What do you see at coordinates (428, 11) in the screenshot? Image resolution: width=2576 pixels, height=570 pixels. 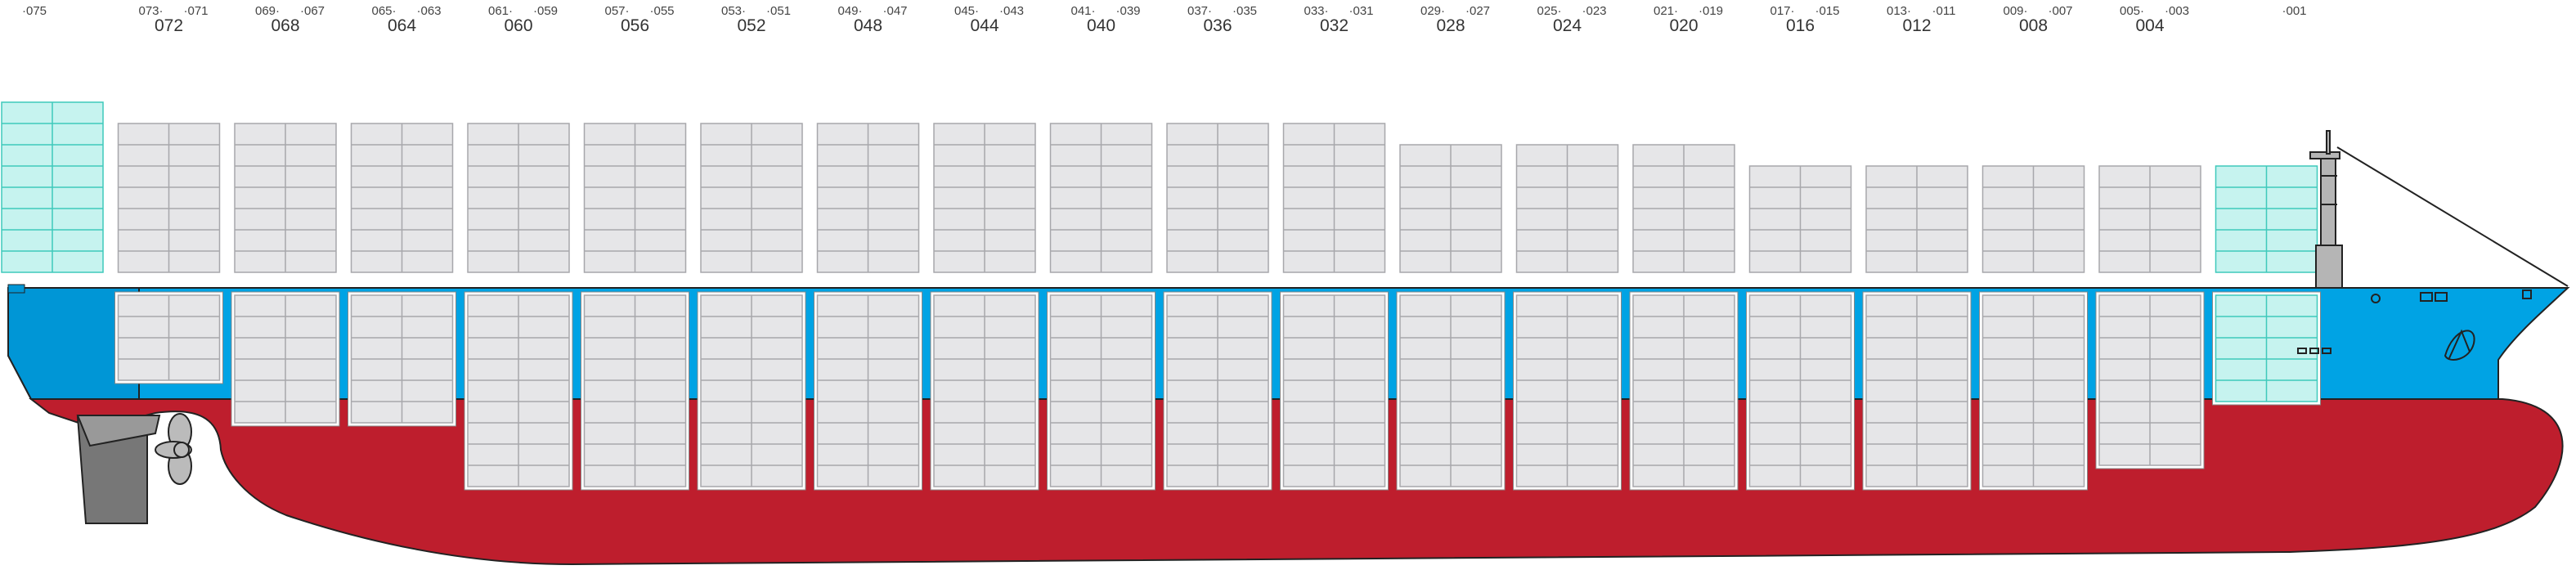 I see `bay-label-odd-b: ·063` at bounding box center [428, 11].